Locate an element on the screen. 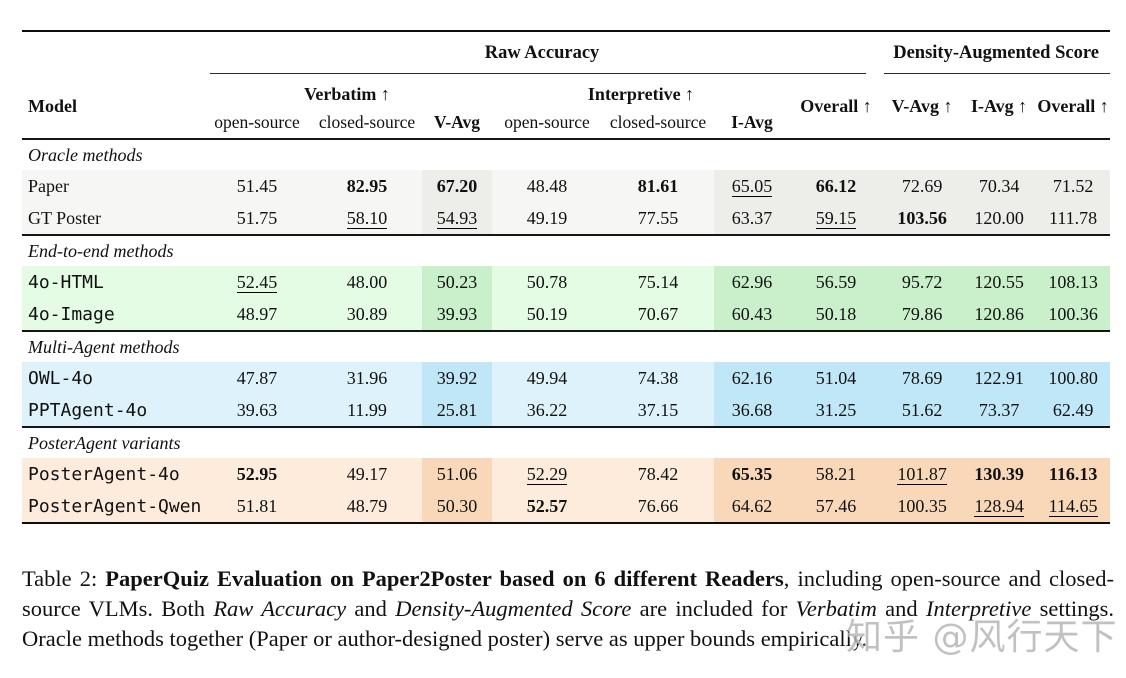 The image size is (1126, 678). cell: 51.81 is located at coordinates (257, 506).